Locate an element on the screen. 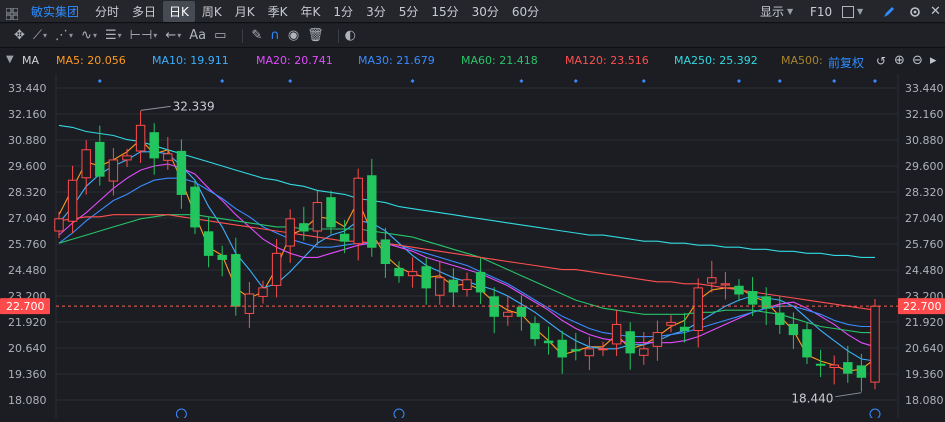  y-tick-right: 28.320 is located at coordinates (924, 192).